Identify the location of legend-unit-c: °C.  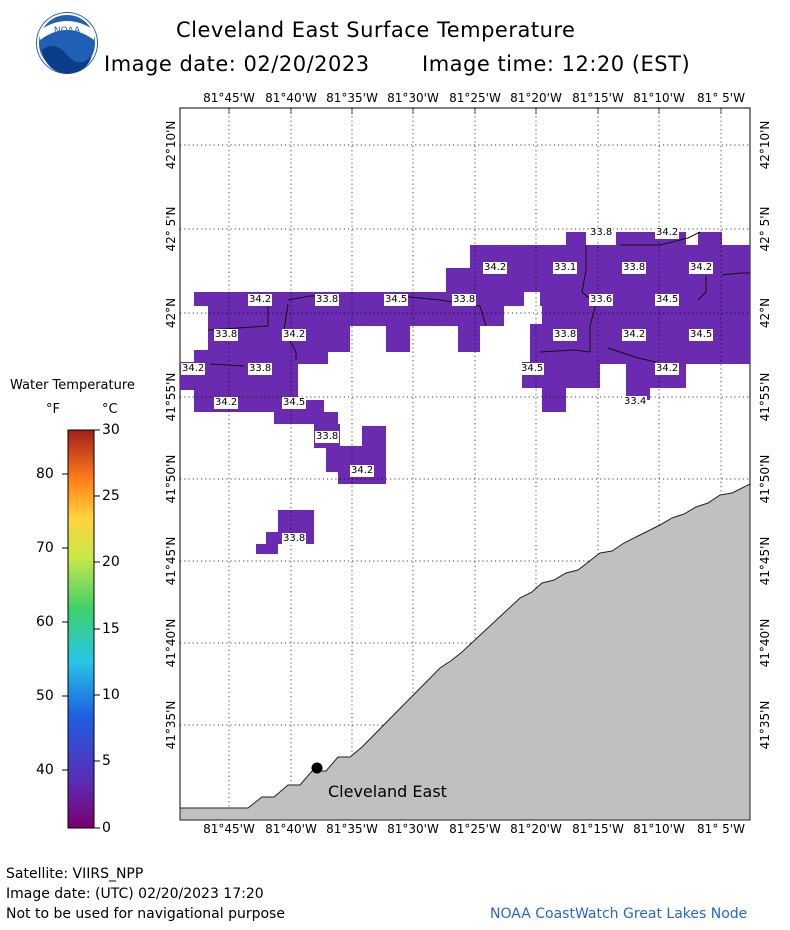
(110, 409).